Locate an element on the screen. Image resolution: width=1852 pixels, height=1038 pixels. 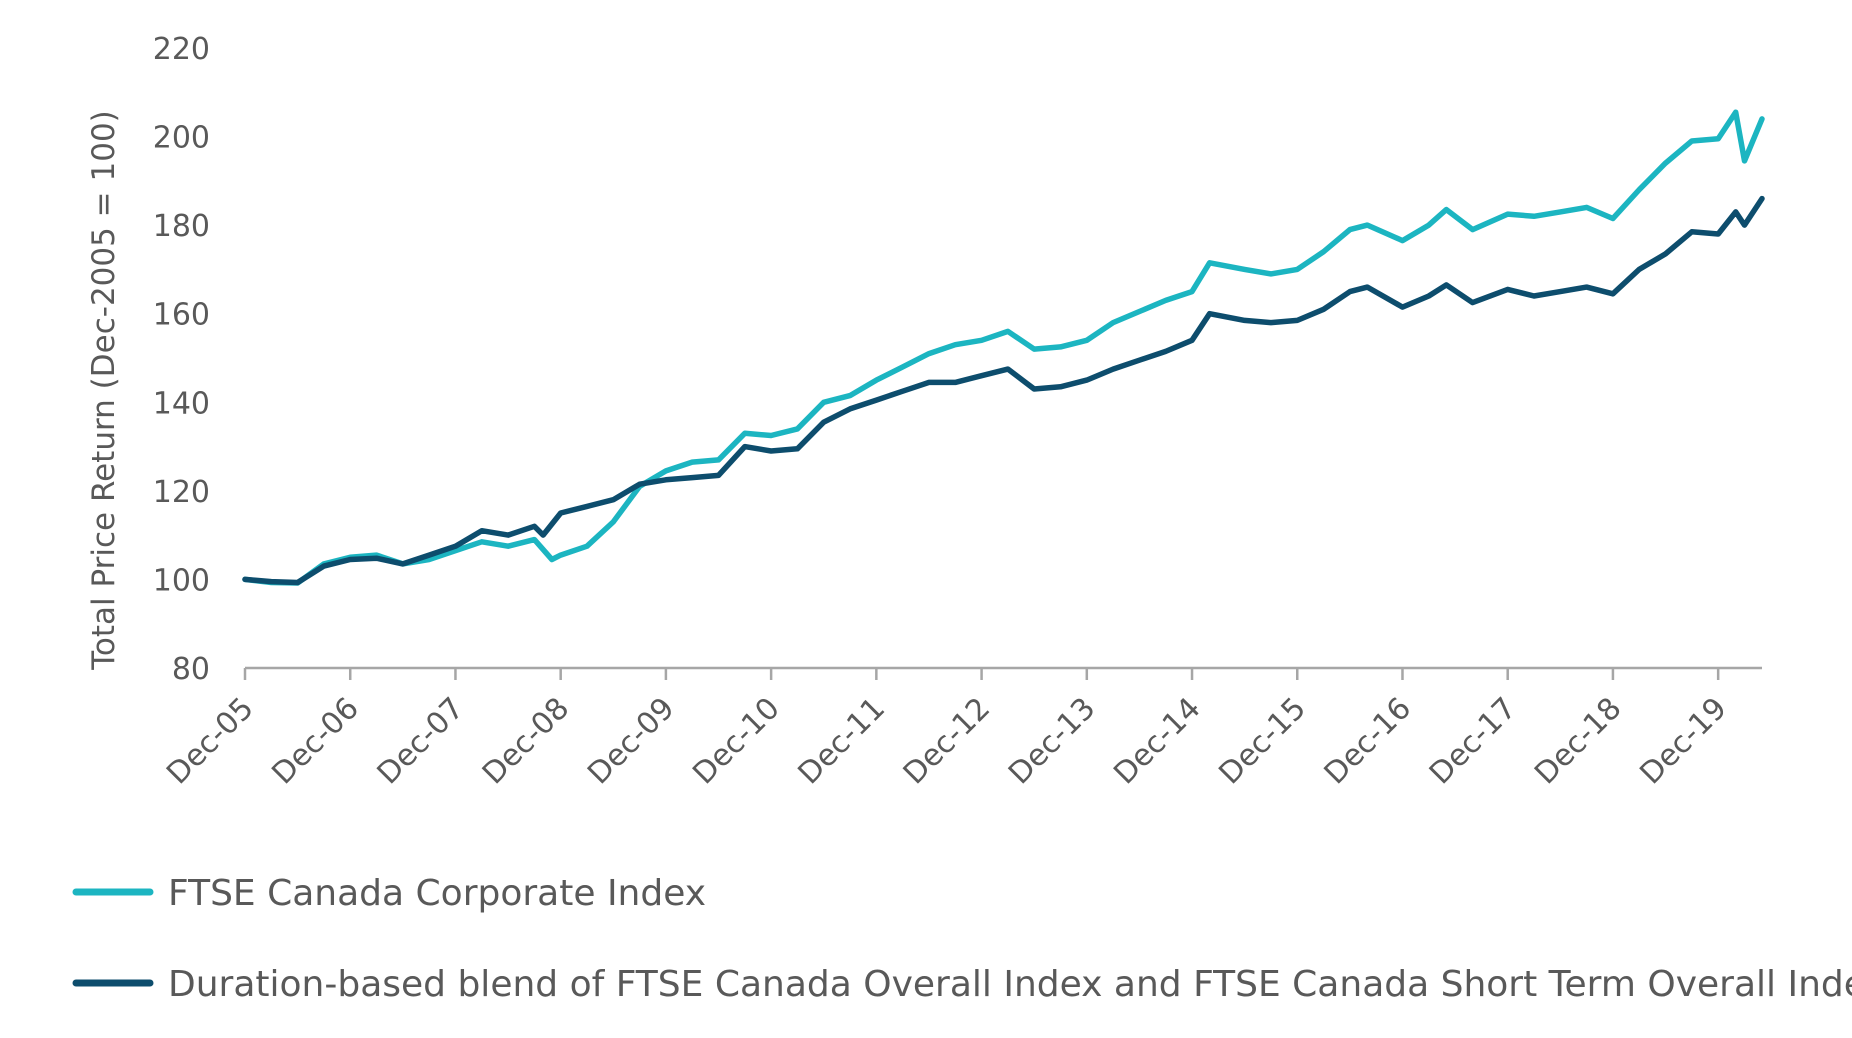
x-tick-label: Dec-17 is located at coordinates (1473, 741).